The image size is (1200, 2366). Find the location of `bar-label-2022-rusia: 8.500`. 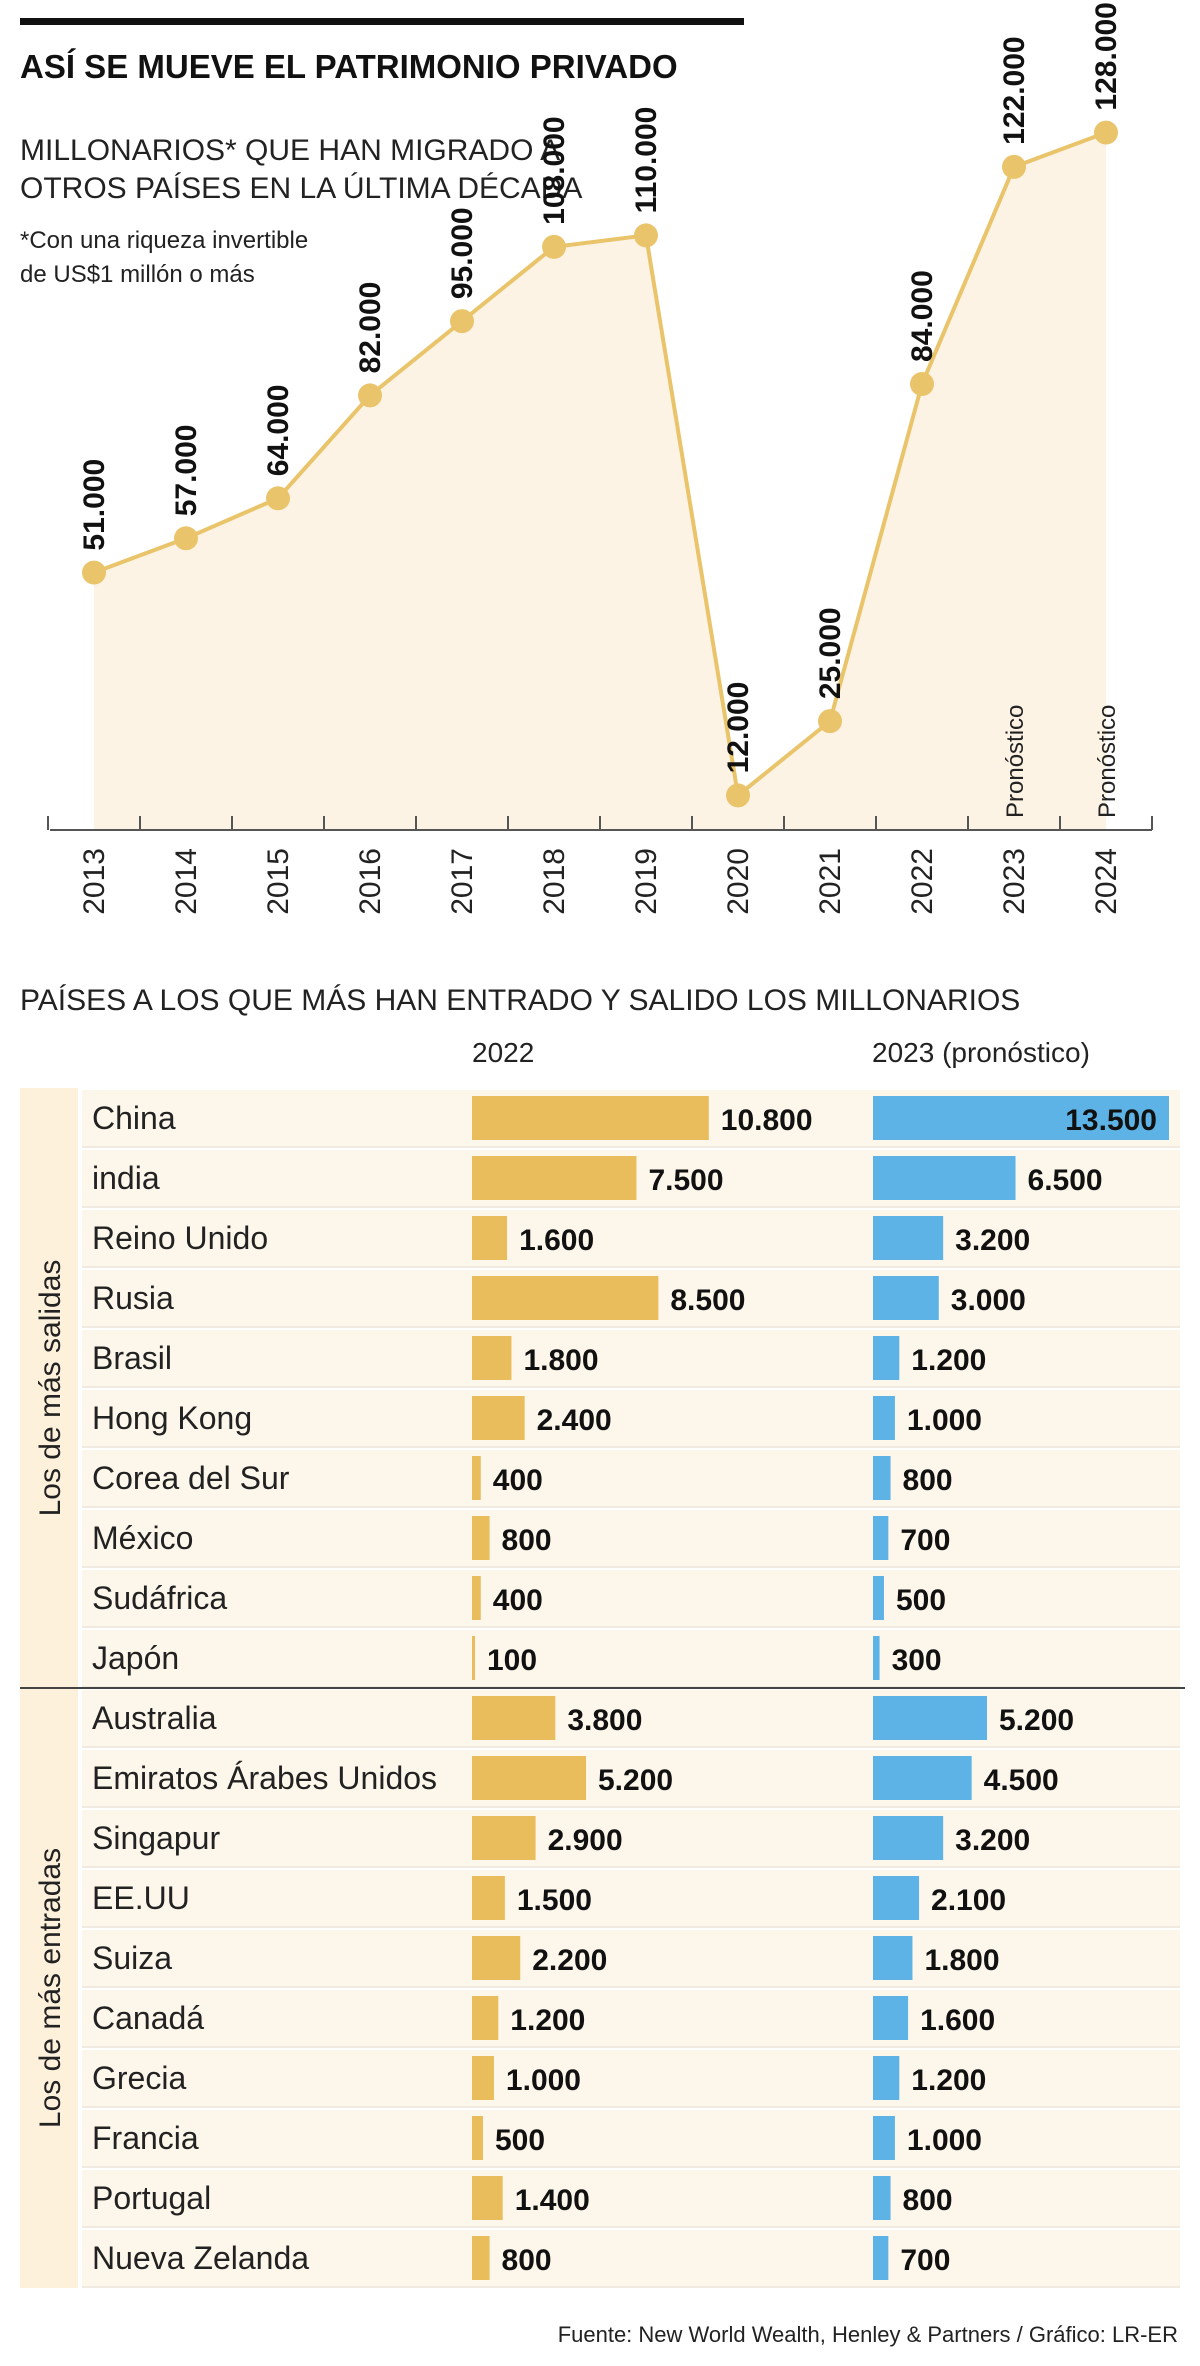

bar-label-2022-rusia: 8.500 is located at coordinates (707, 1300).